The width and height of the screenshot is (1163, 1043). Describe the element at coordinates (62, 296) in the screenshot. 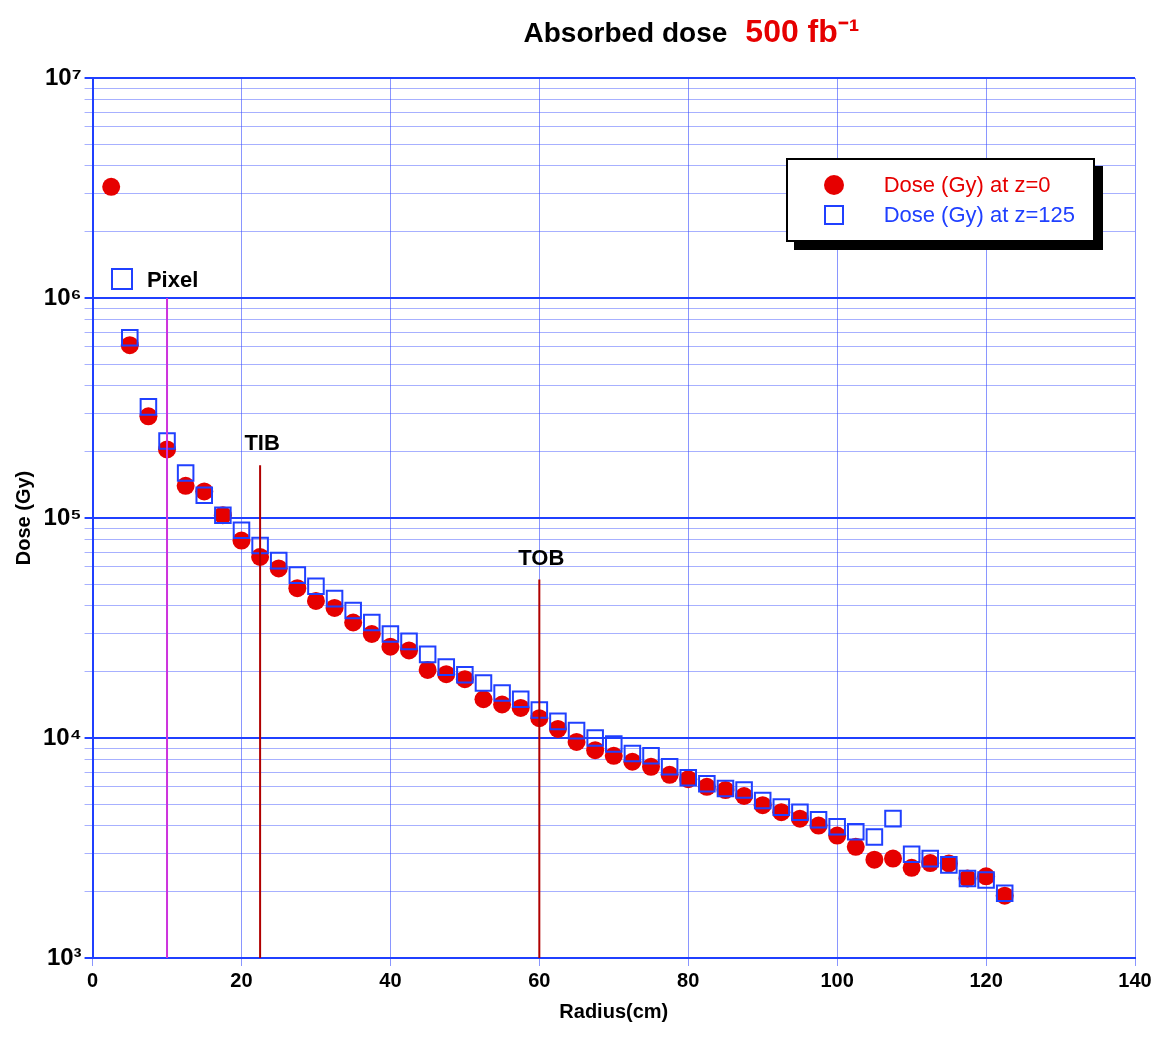

I see `y-tick-label: 10⁶` at that location.